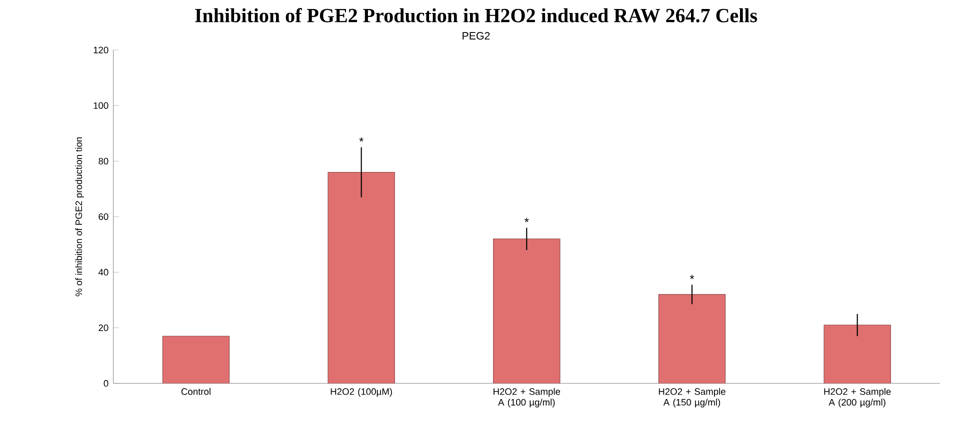 This screenshot has height=430, width=953. What do you see at coordinates (103, 328) in the screenshot?
I see `y-tick-label: 20` at bounding box center [103, 328].